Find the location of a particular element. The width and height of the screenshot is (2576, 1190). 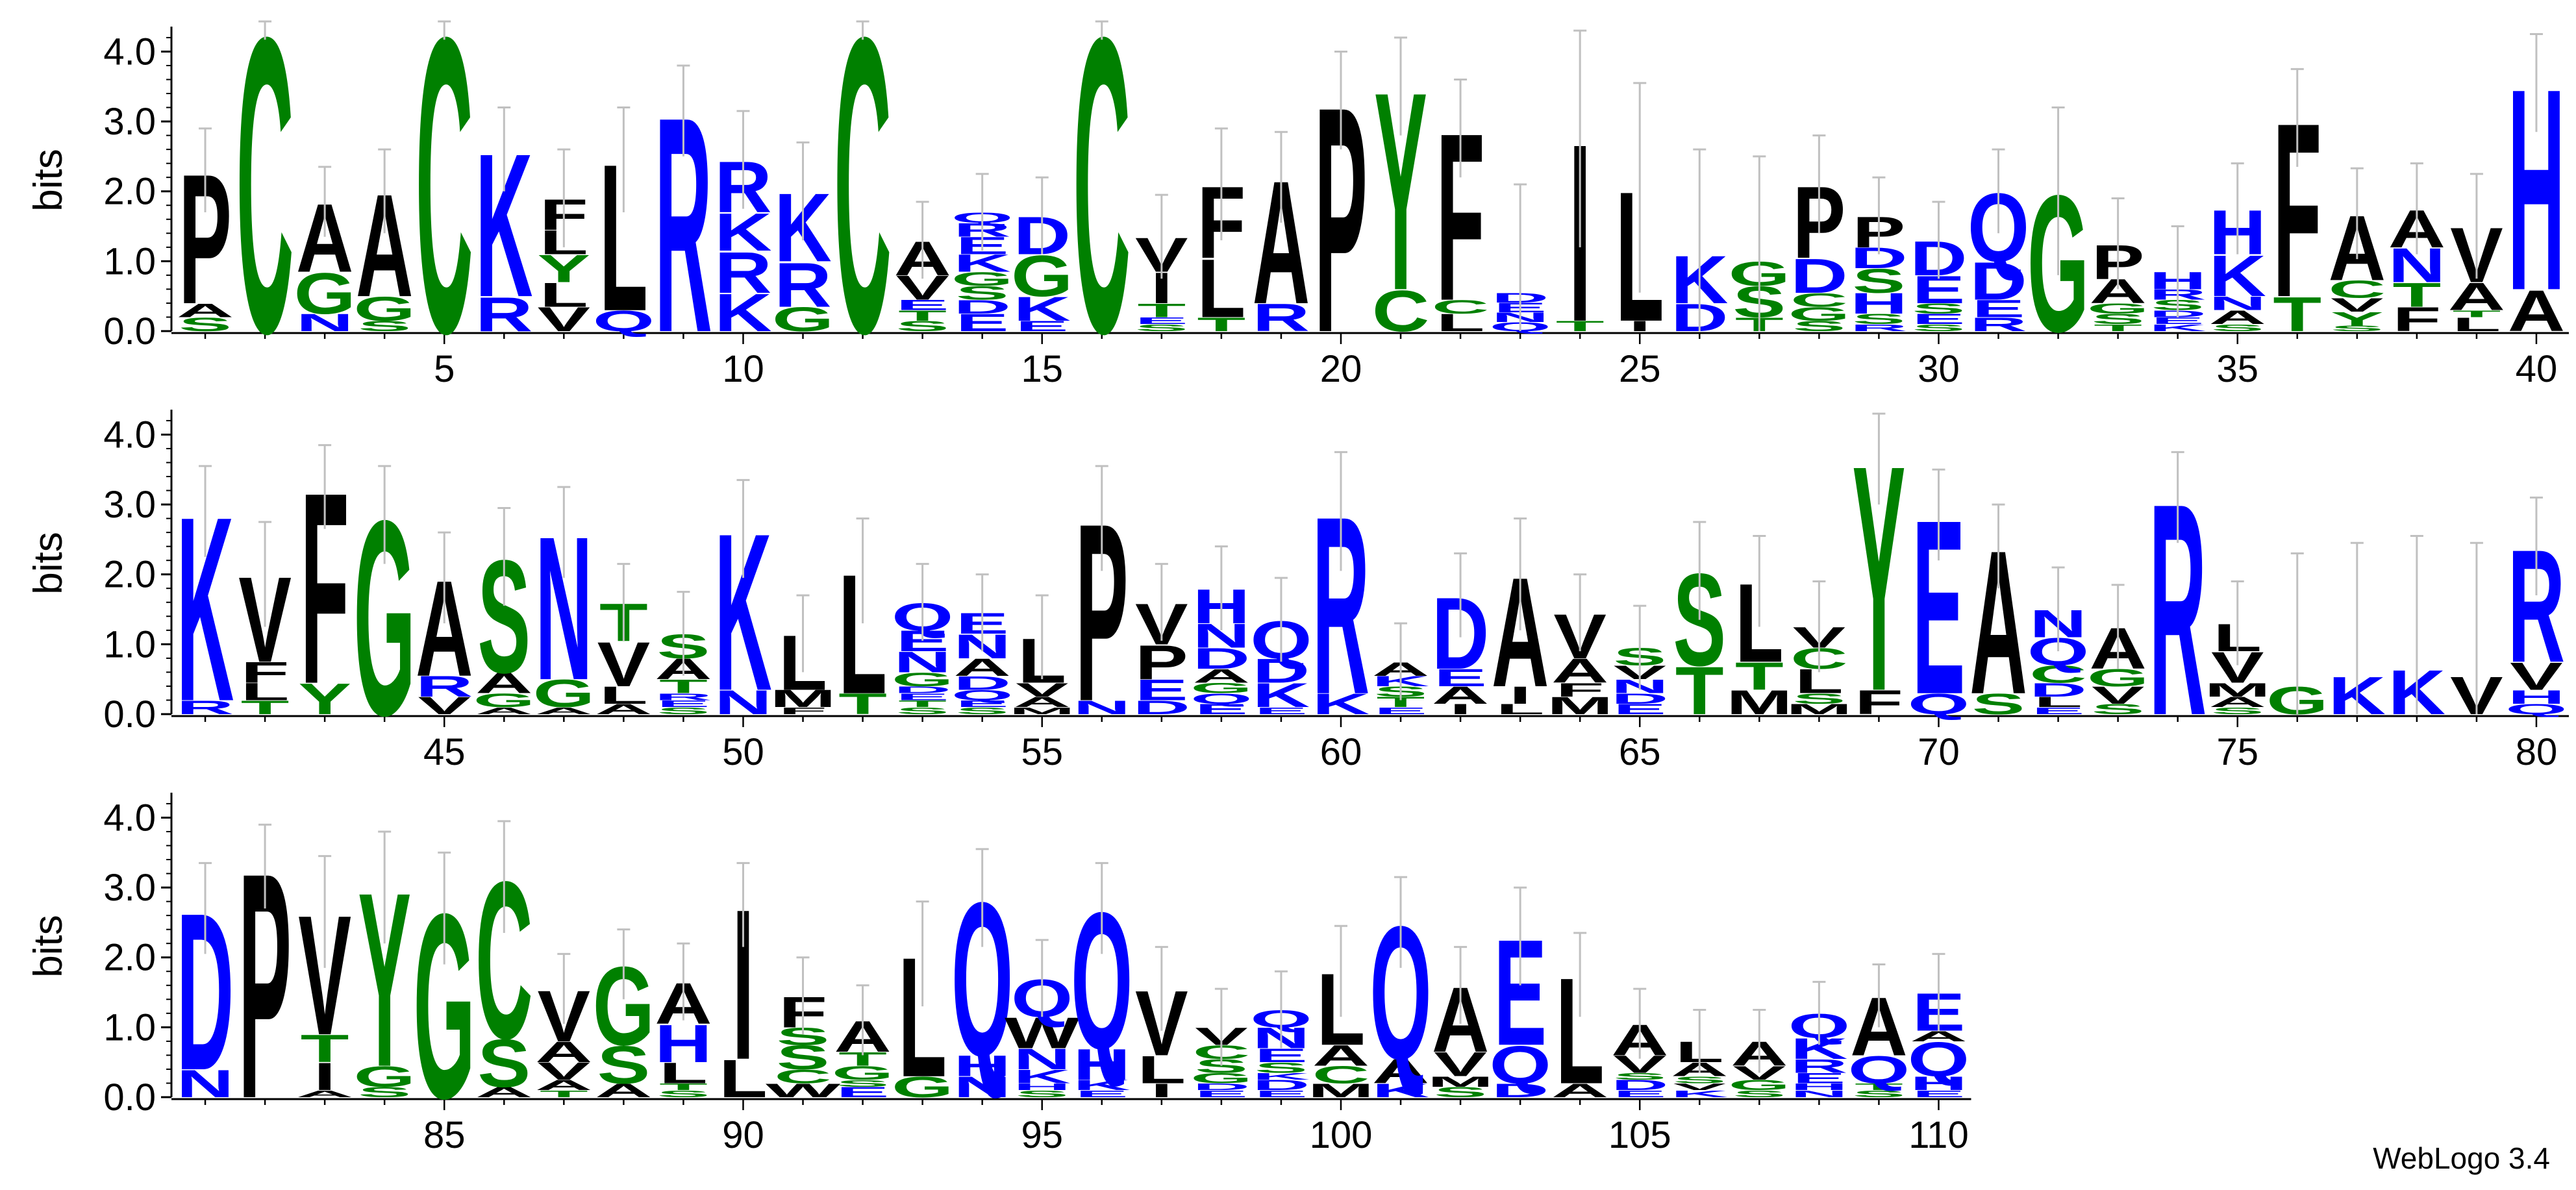

position-44: G is located at coordinates (385, 617).